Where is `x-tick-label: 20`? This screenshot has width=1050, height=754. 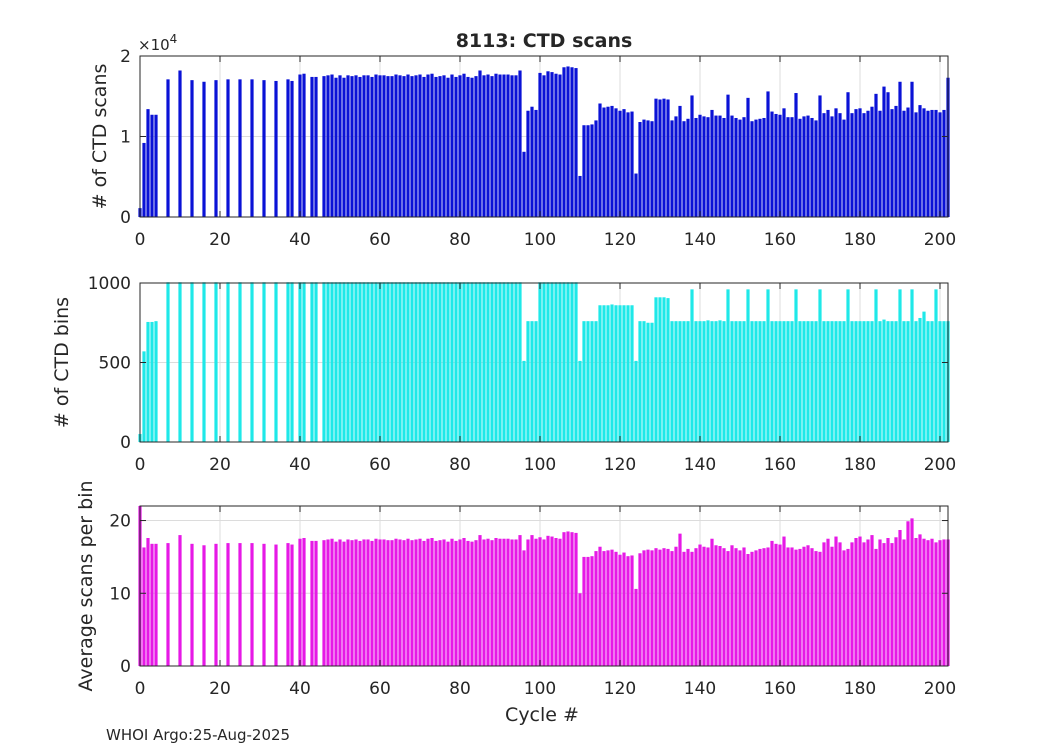 x-tick-label: 20 is located at coordinates (220, 465).